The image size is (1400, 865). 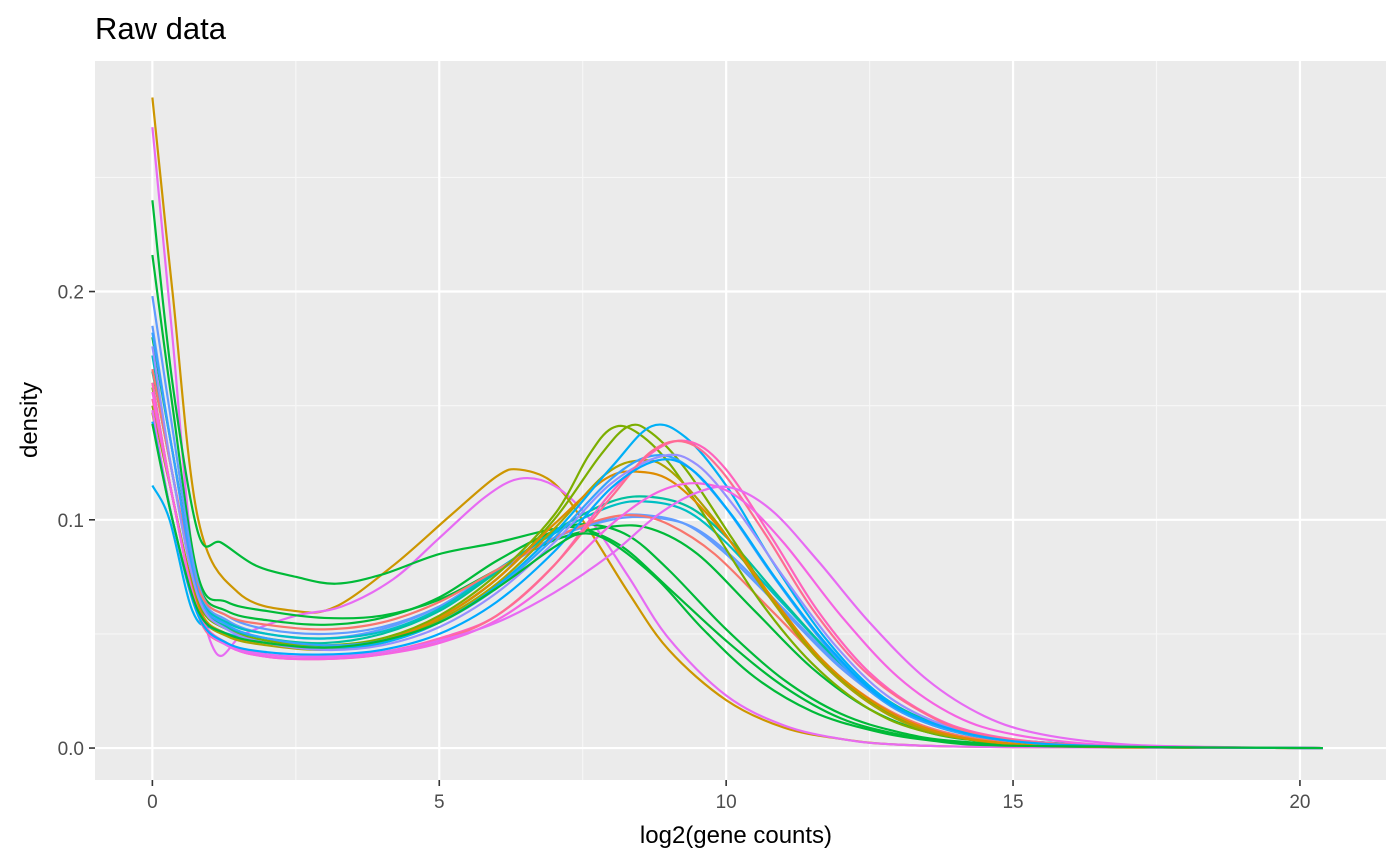 What do you see at coordinates (726, 802) in the screenshot?
I see `x-tick-label: 10` at bounding box center [726, 802].